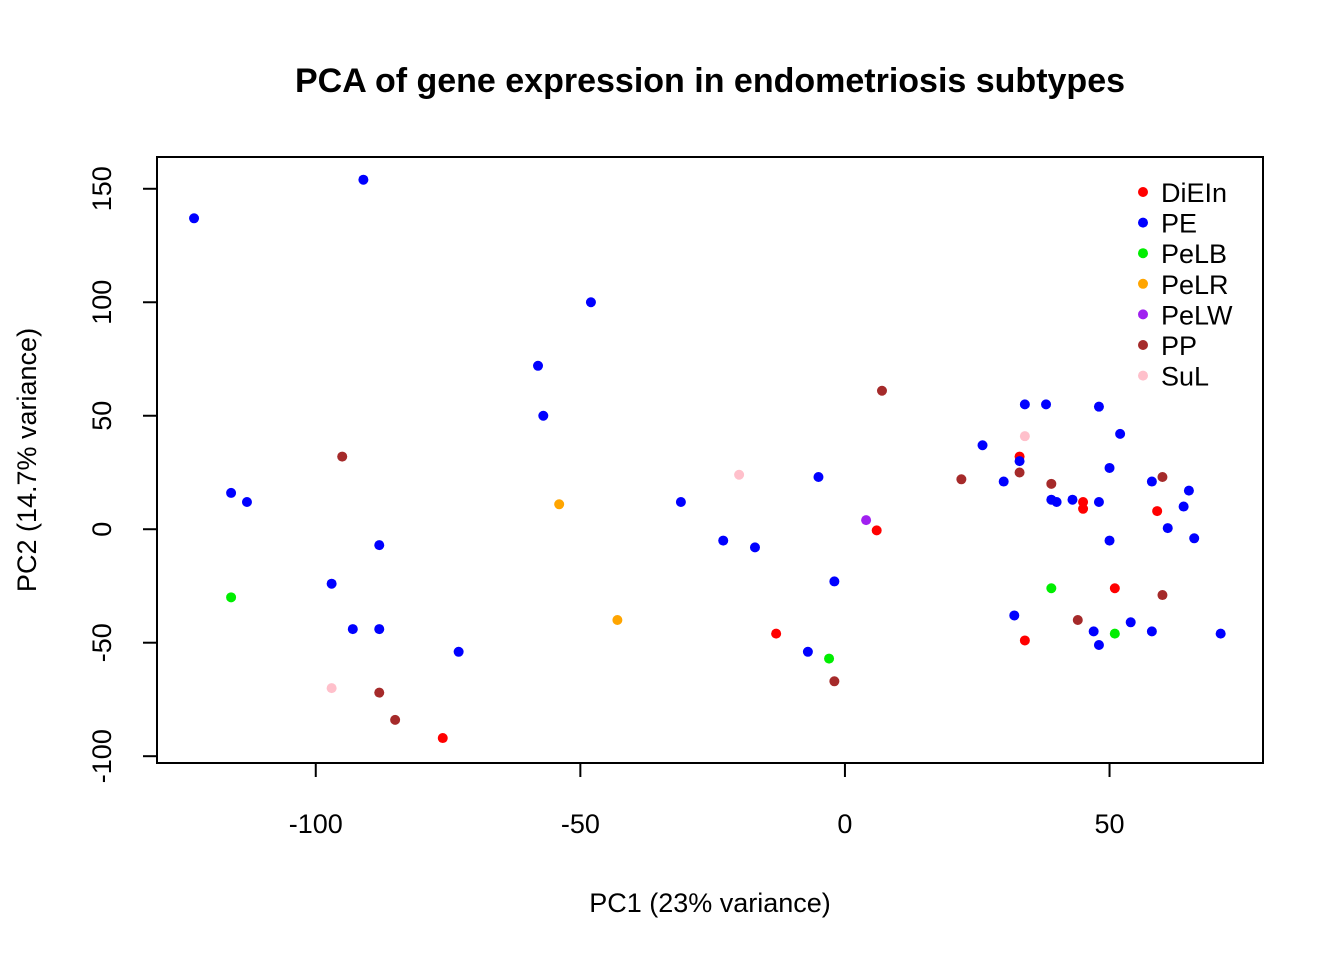  What do you see at coordinates (678, 562) in the screenshot?
I see `series-sul` at bounding box center [678, 562].